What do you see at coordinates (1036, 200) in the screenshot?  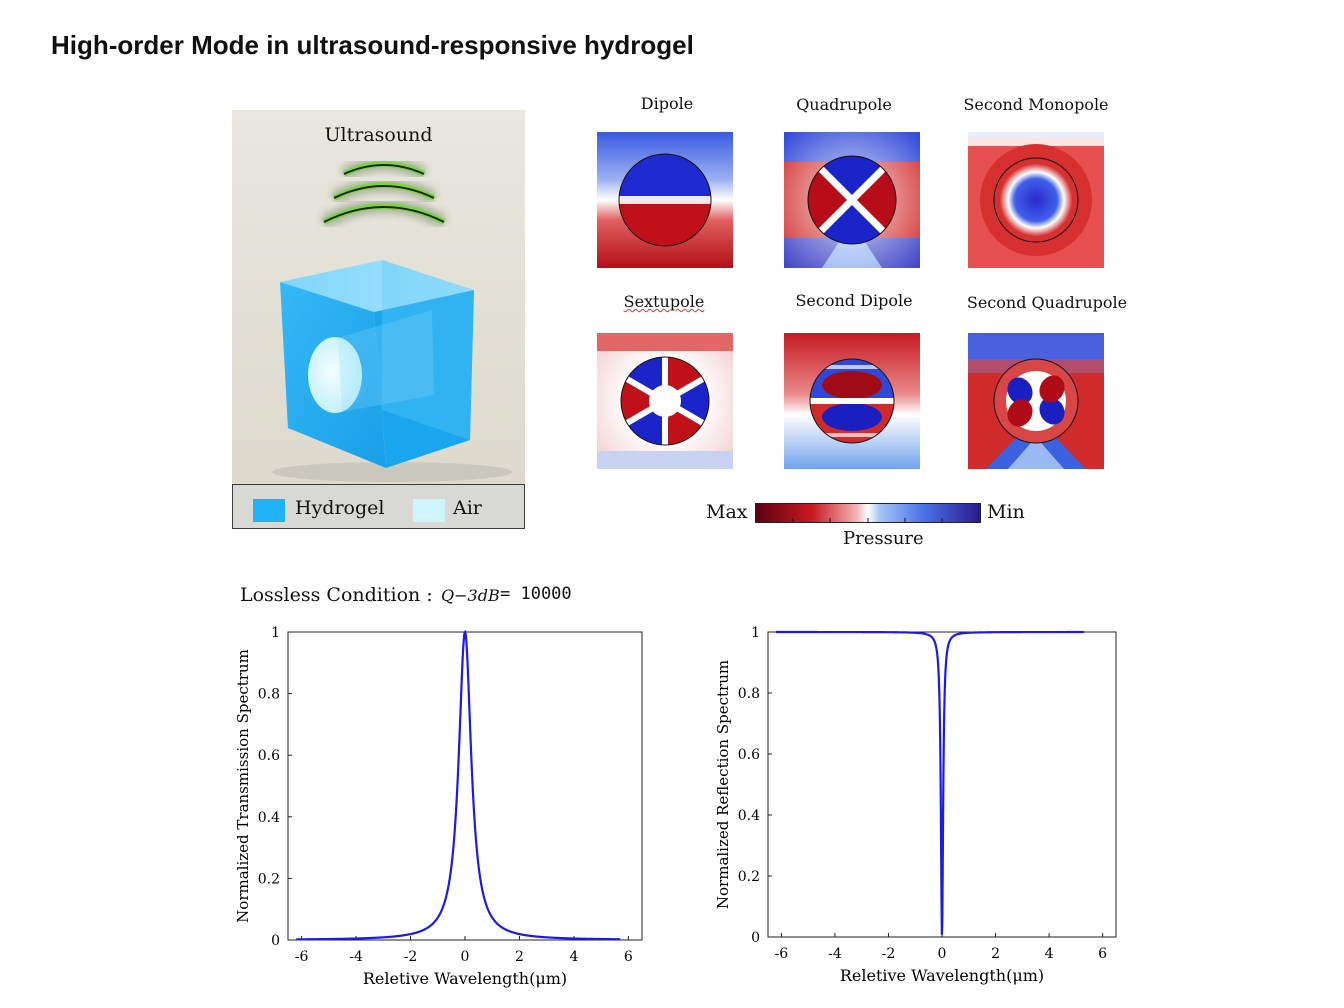 I see `mode-map-second-monopole` at bounding box center [1036, 200].